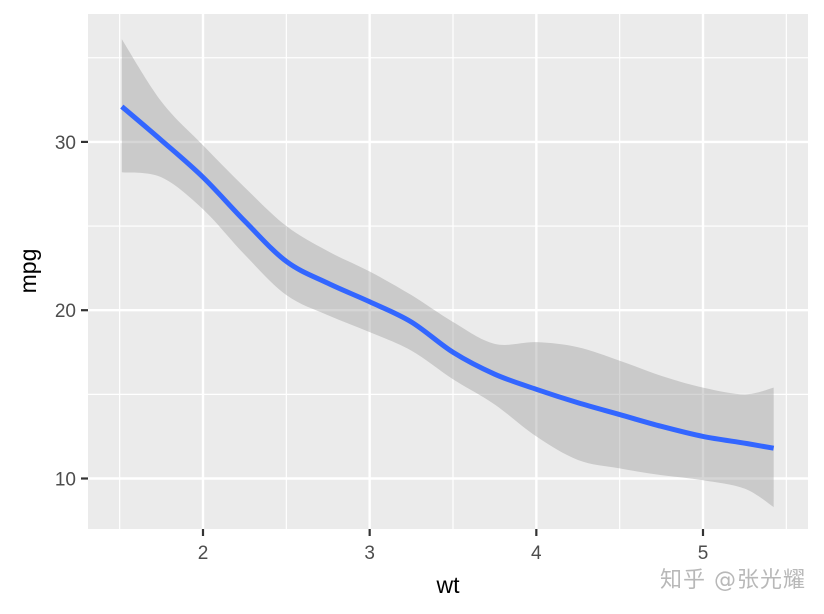 This screenshot has height=614, width=824. Describe the element at coordinates (369, 553) in the screenshot. I see `x-tick-label: 3` at that location.